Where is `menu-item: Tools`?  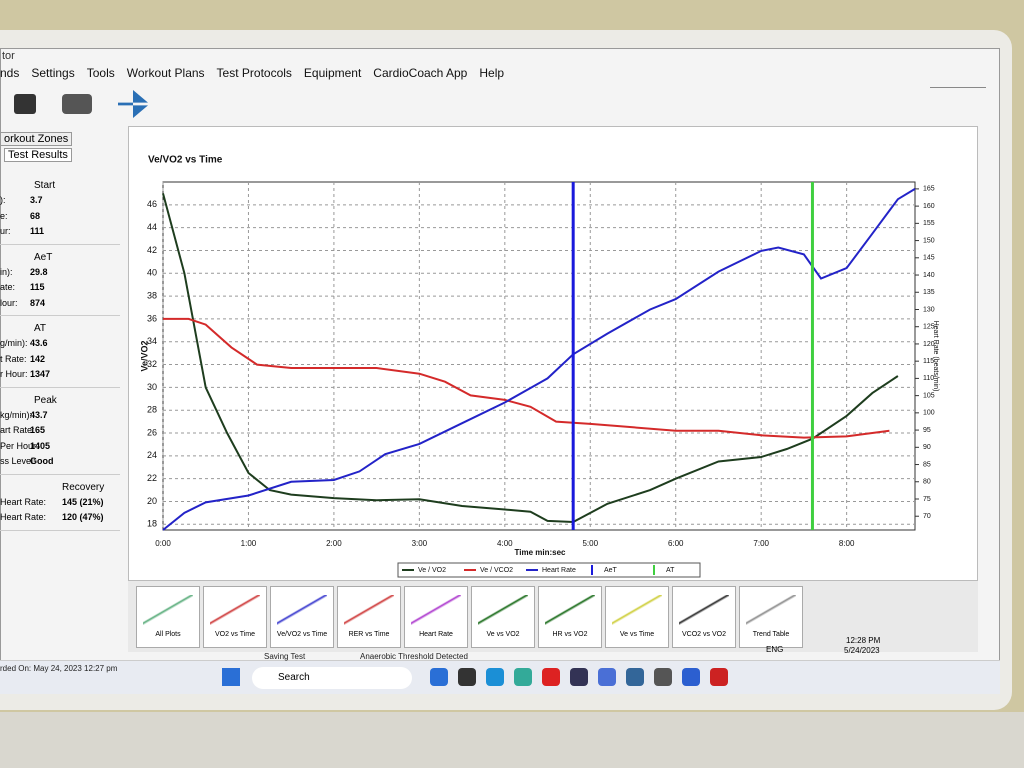
menu-item: Tools is located at coordinates (100, 73).